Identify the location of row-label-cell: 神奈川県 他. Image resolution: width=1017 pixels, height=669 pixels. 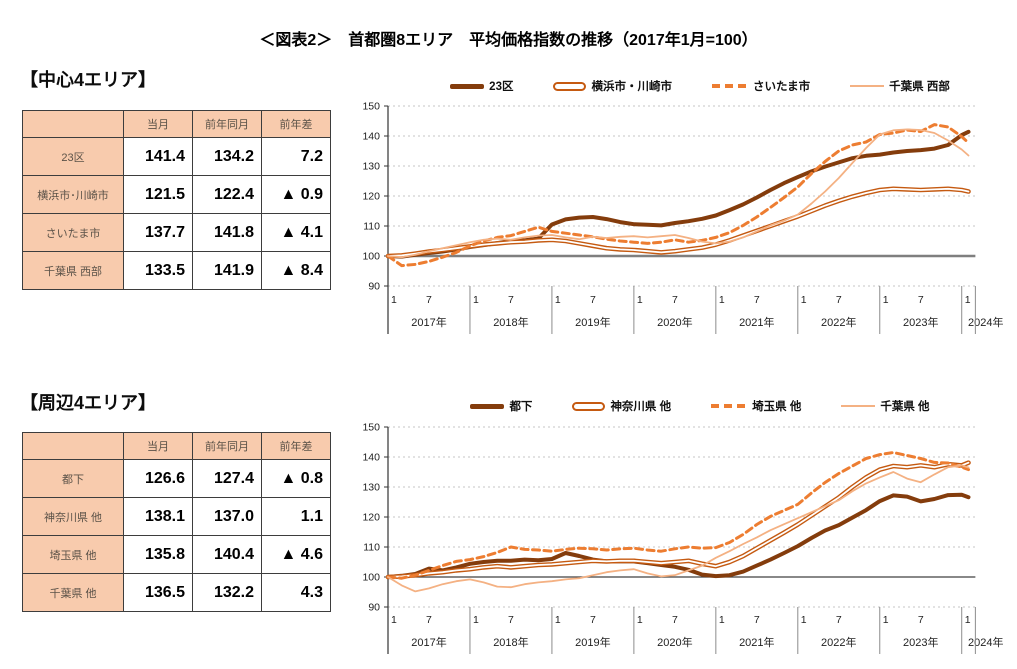
(73, 516).